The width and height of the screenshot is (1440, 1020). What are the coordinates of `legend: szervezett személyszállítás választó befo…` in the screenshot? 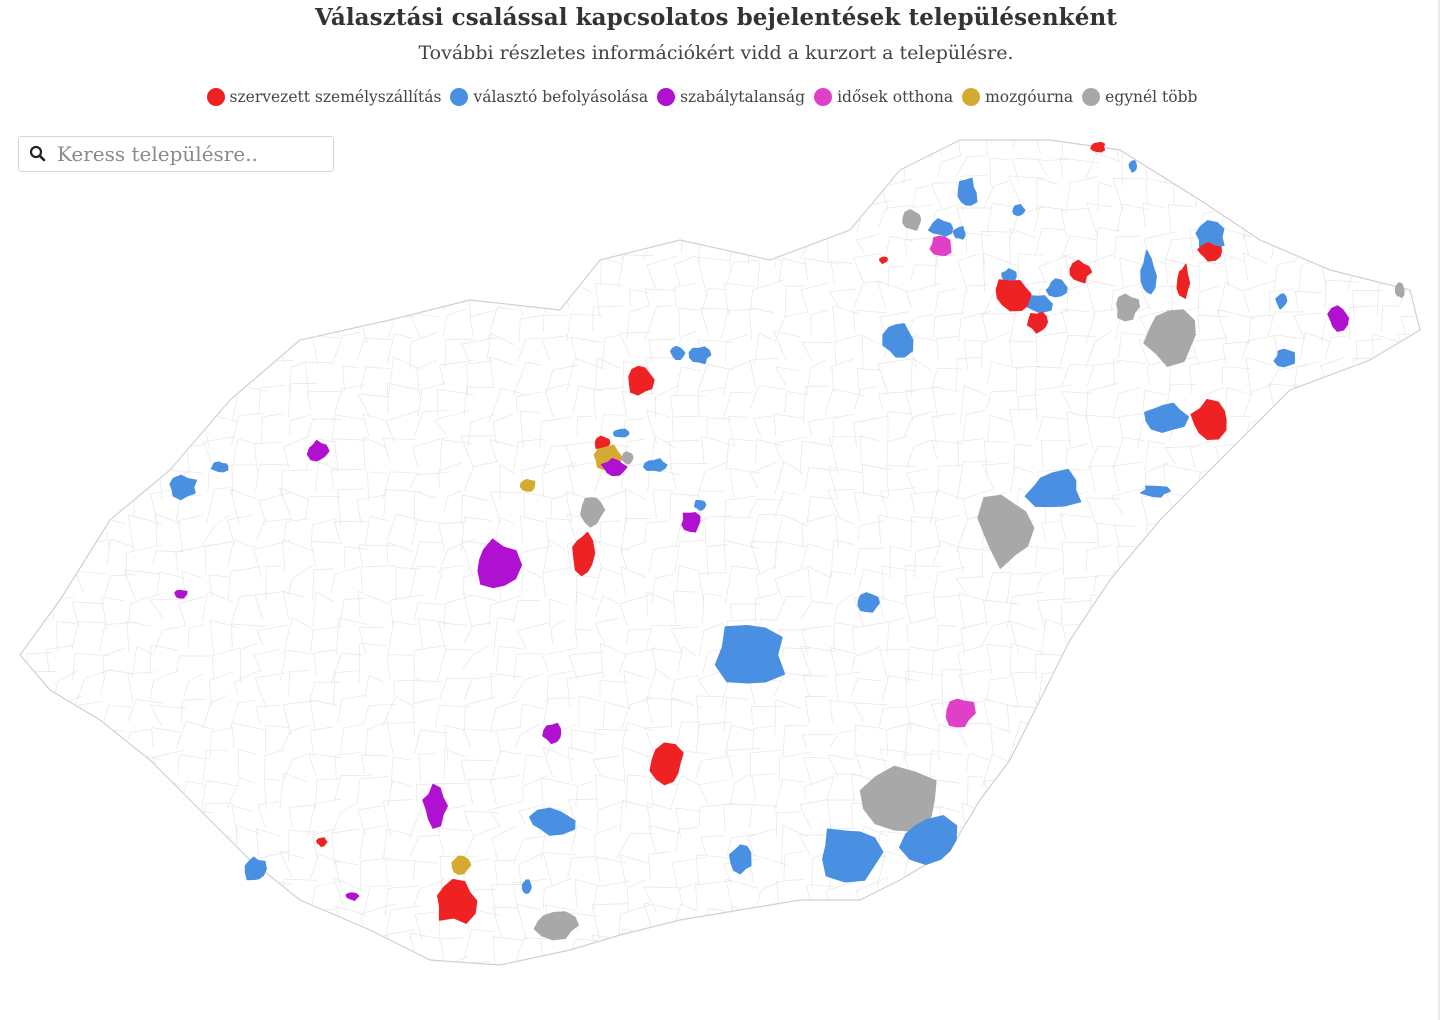 It's located at (702, 97).